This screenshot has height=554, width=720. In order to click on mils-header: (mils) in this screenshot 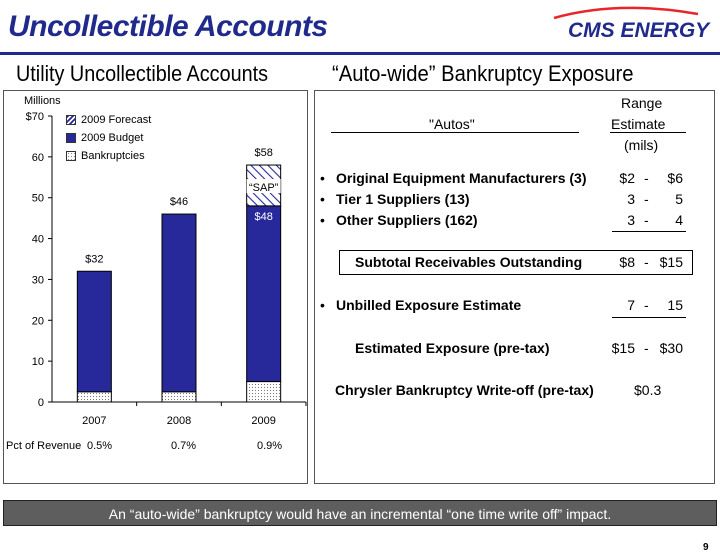, I will do `click(641, 145)`.